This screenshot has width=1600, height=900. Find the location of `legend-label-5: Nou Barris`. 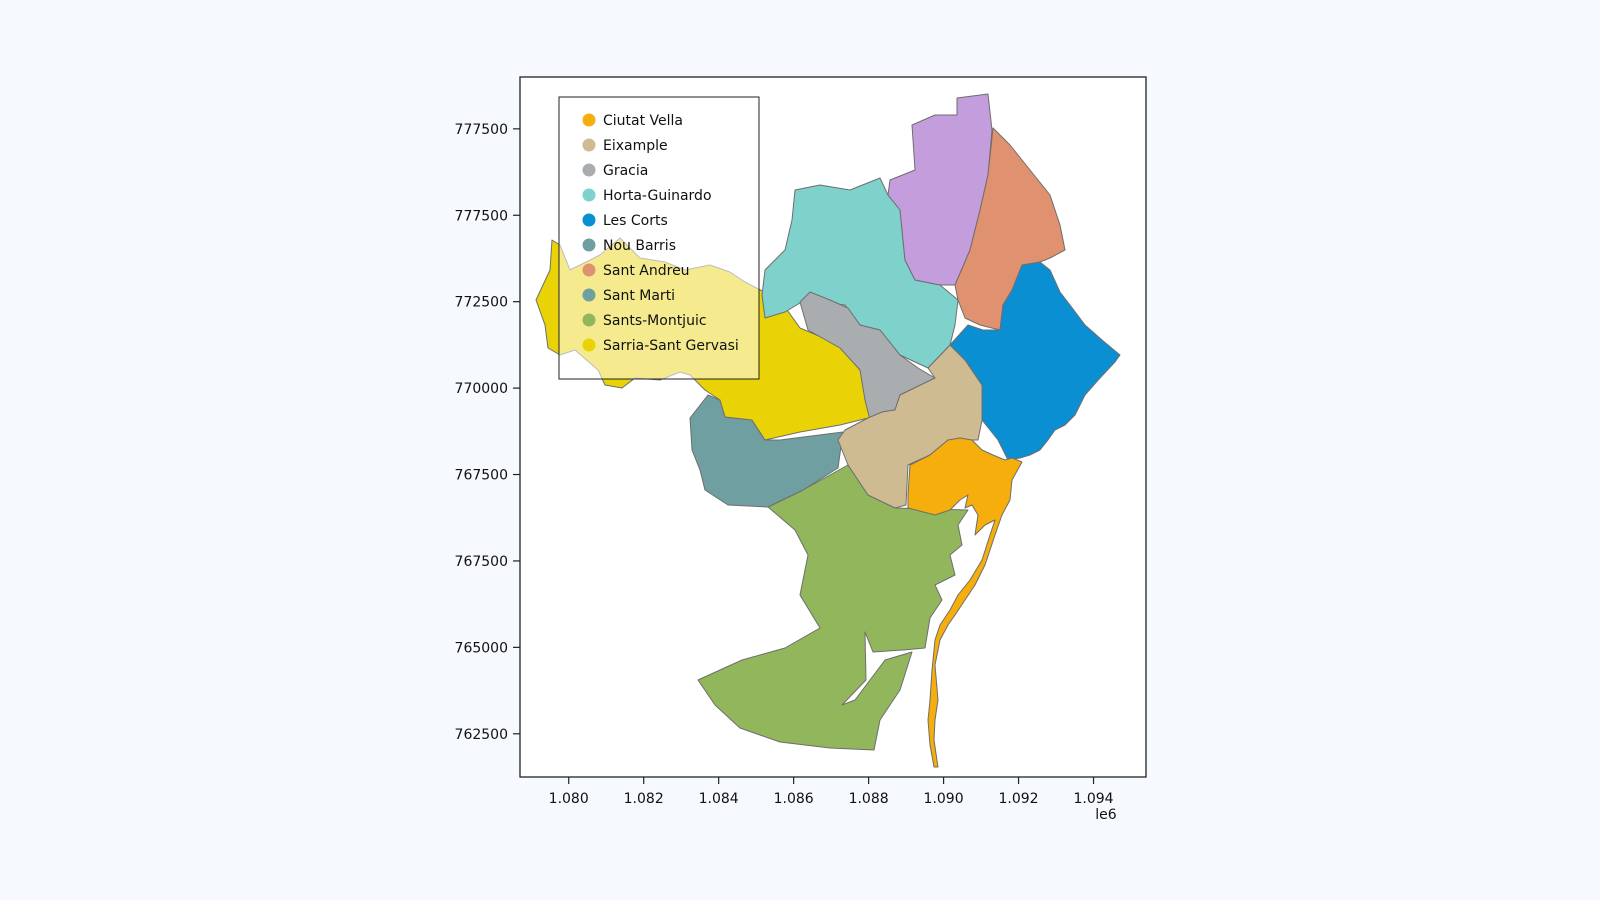

legend-label-5: Nou Barris is located at coordinates (639, 246).